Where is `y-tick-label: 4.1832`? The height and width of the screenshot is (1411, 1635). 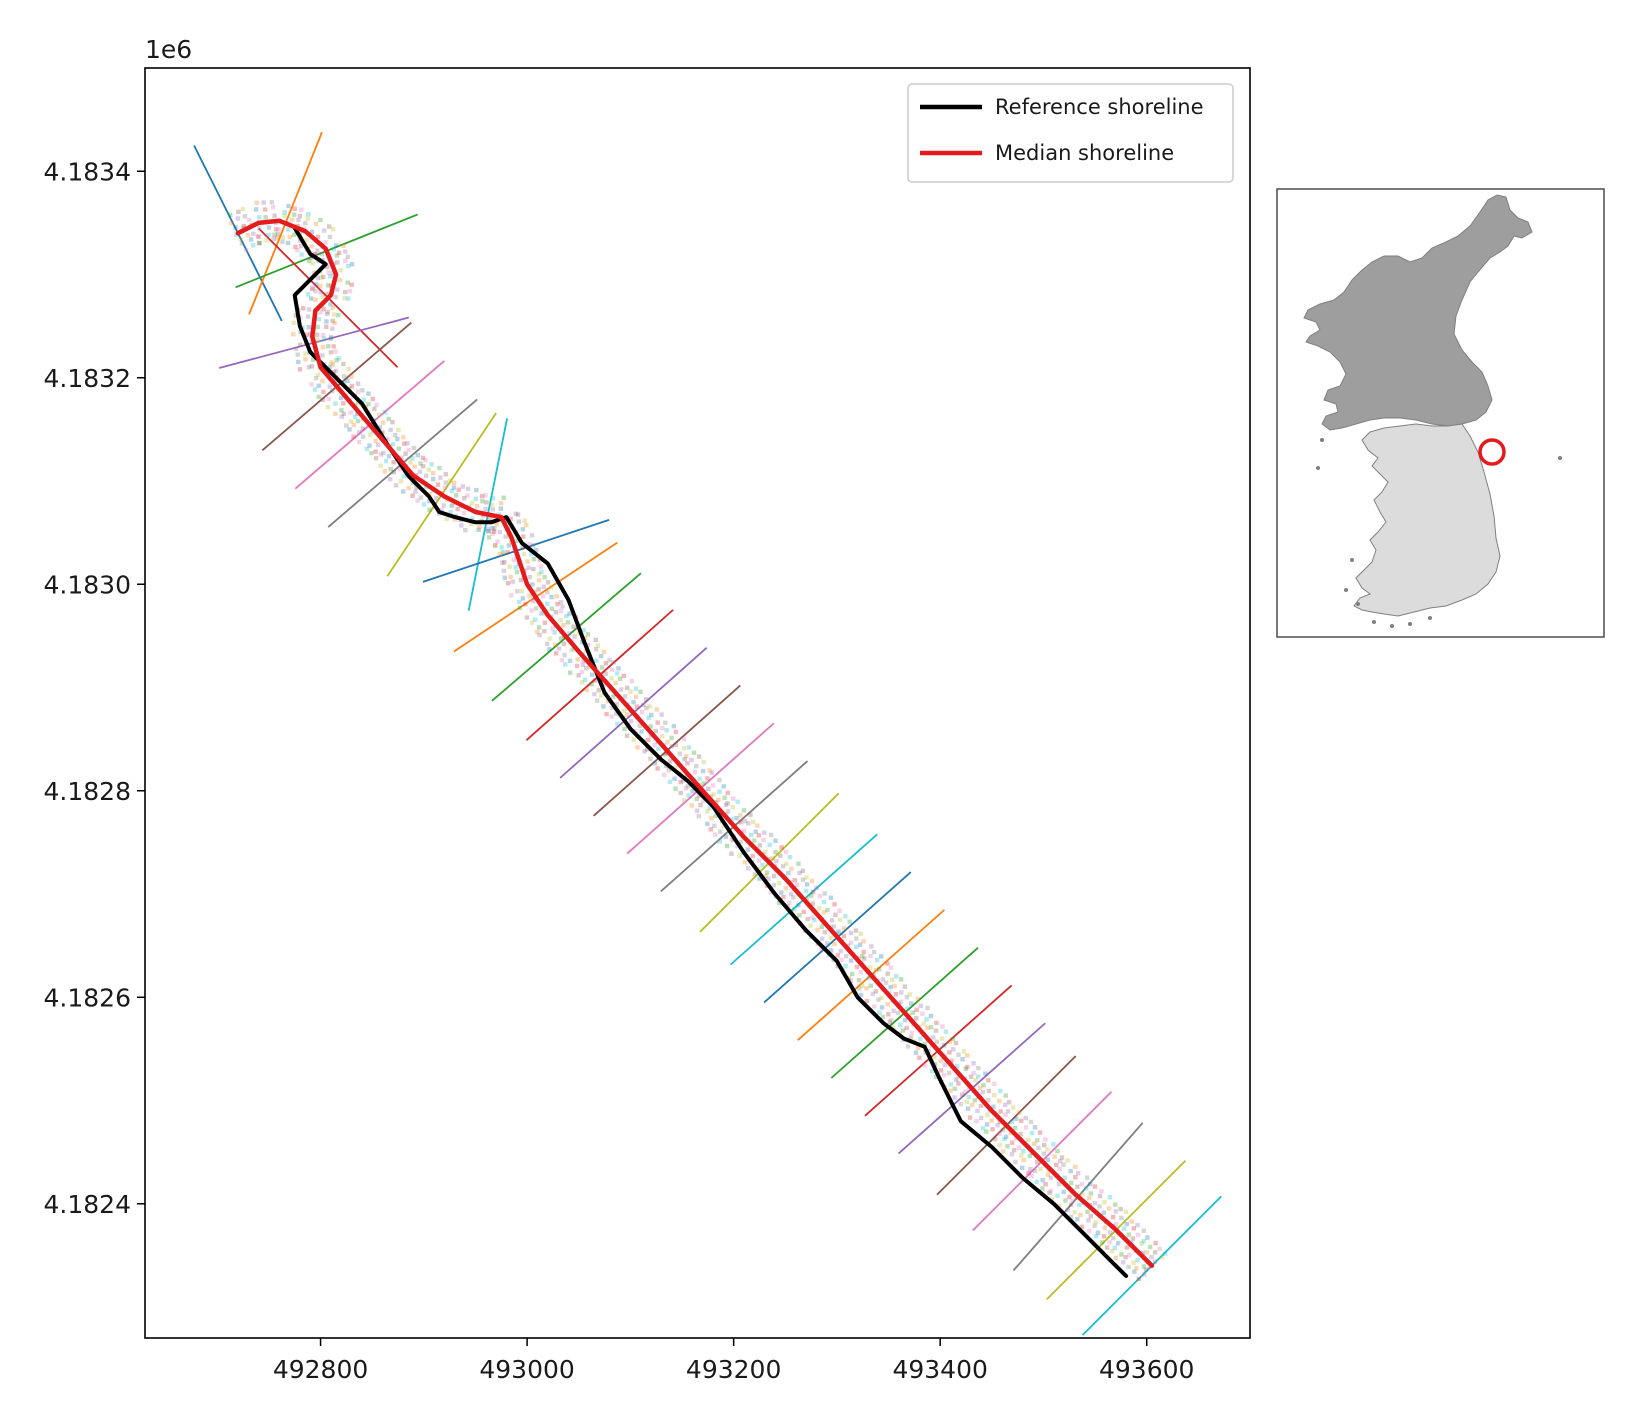
y-tick-label: 4.1832 is located at coordinates (87, 378).